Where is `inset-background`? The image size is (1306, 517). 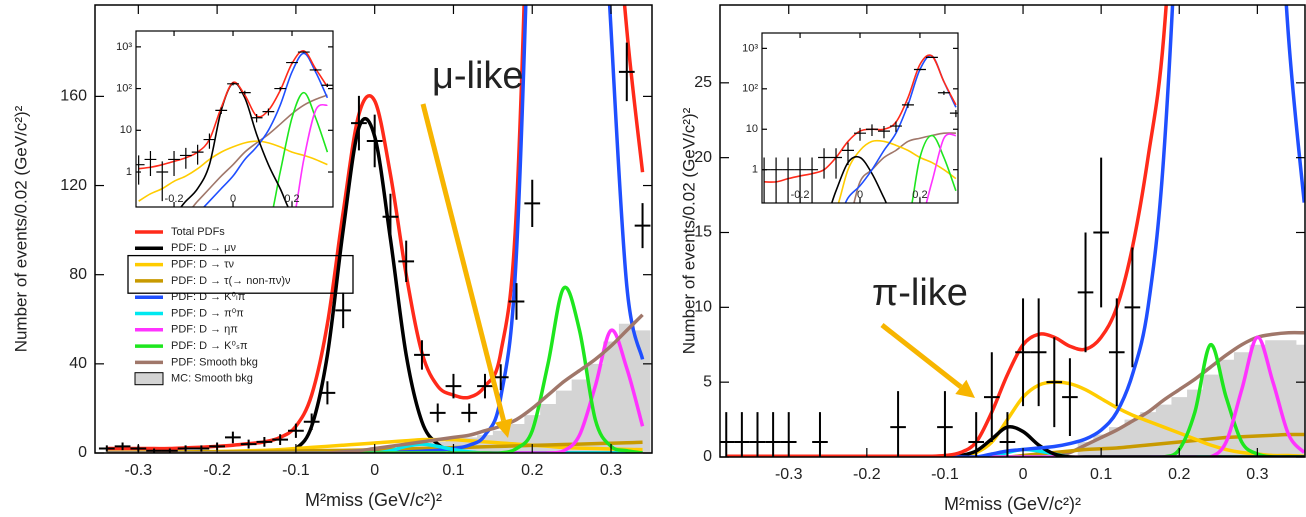
inset-background is located at coordinates (860, 118).